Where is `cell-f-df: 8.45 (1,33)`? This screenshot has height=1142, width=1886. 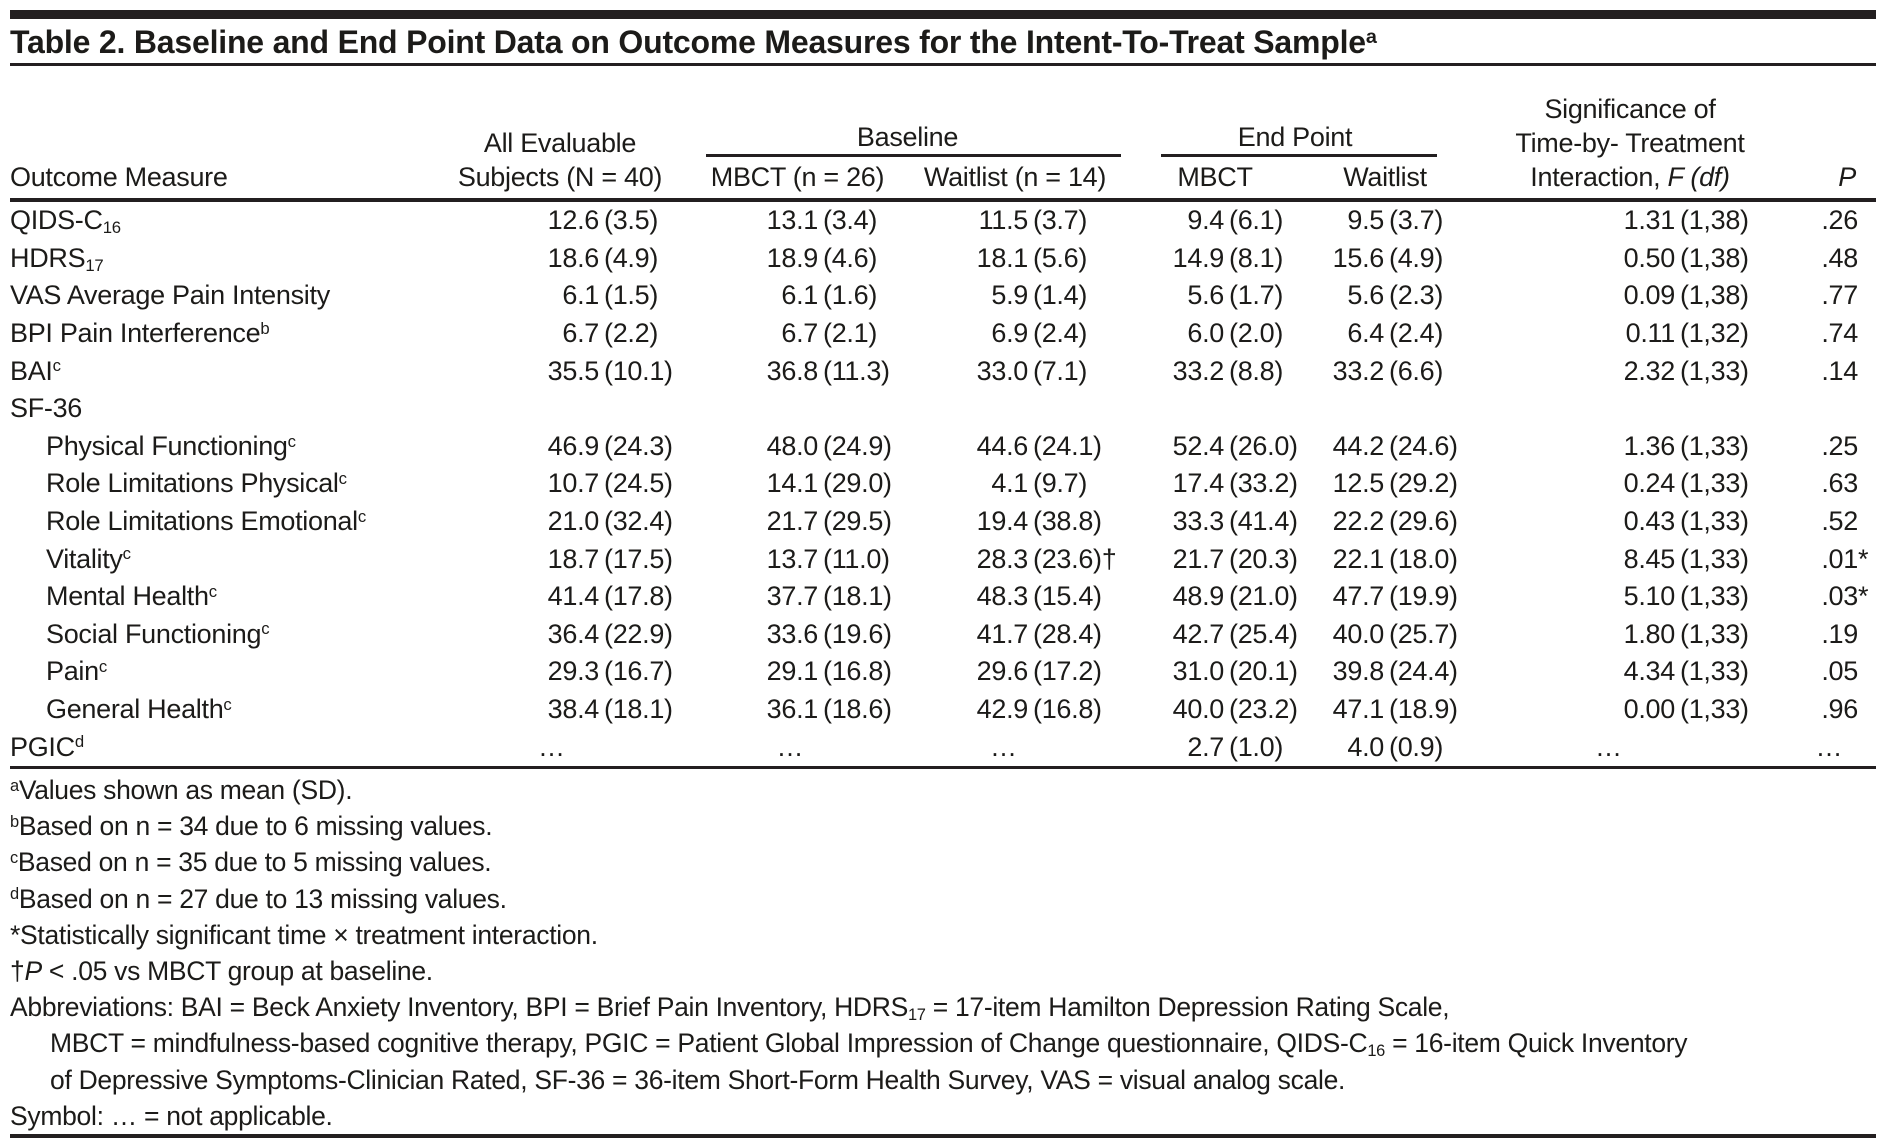
cell-f-df: 8.45 (1,33) is located at coordinates (1686, 558).